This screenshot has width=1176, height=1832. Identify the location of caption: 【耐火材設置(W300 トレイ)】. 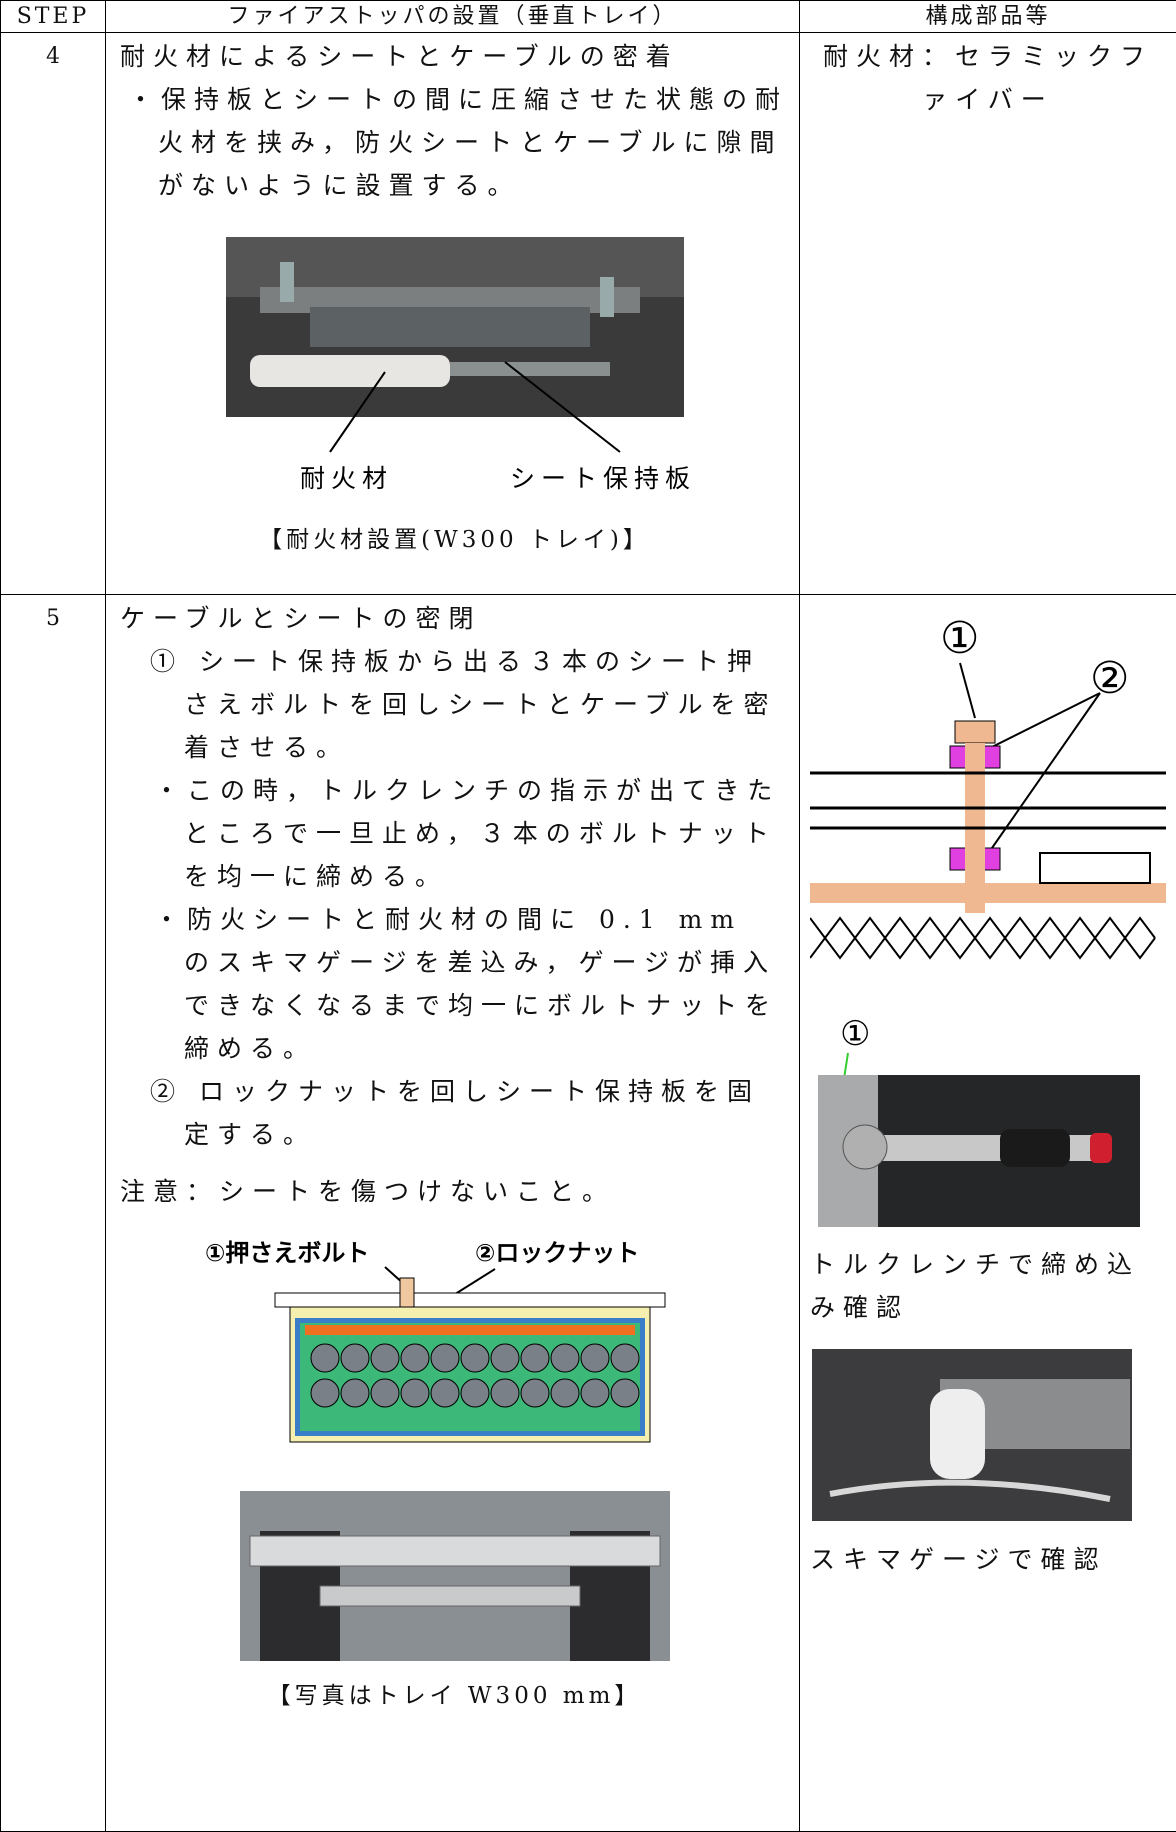
(454, 540).